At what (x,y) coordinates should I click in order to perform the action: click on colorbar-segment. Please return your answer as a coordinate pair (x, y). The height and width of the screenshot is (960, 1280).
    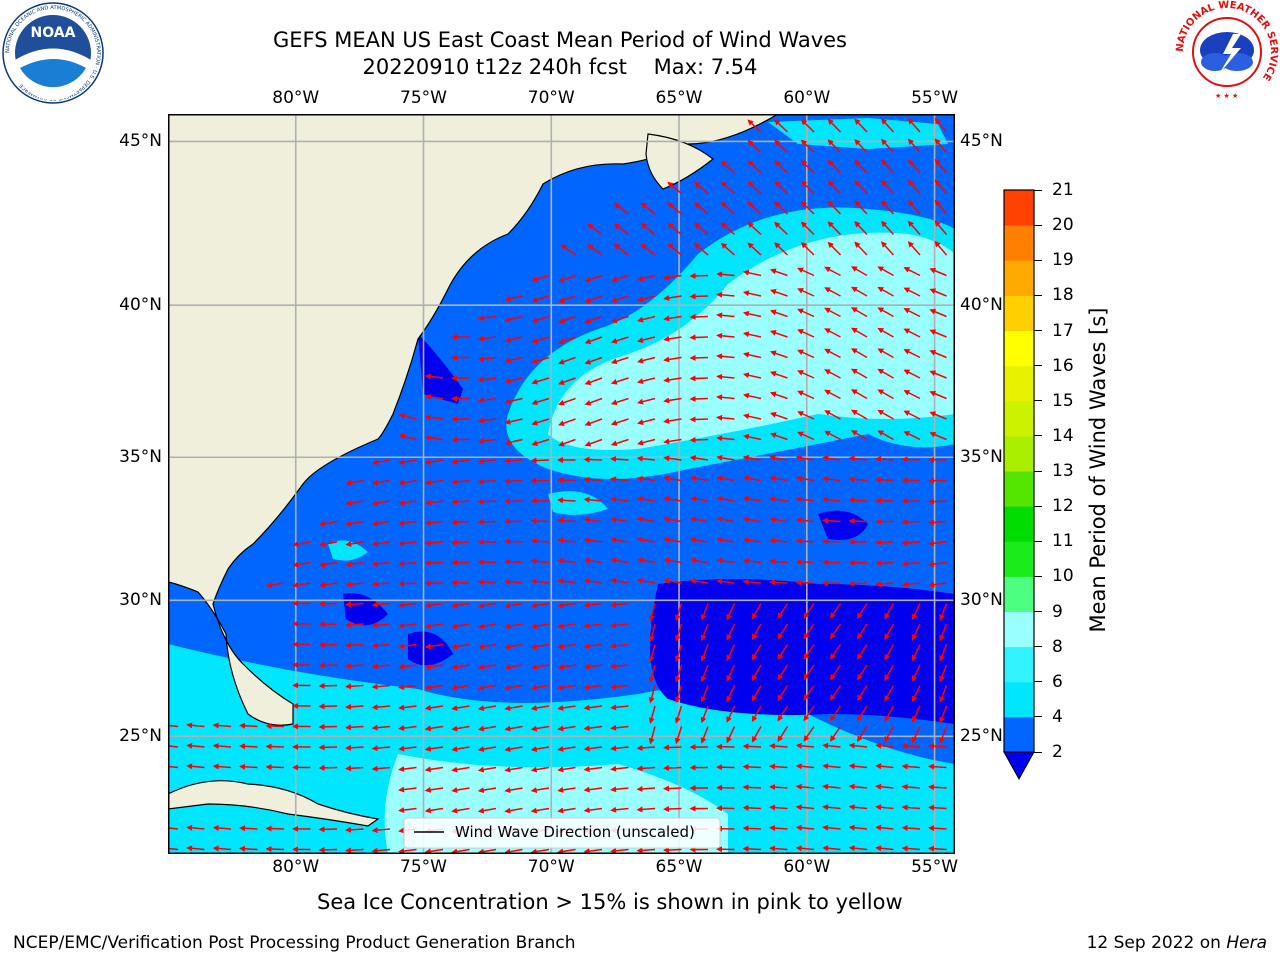
    Looking at the image, I should click on (1019, 453).